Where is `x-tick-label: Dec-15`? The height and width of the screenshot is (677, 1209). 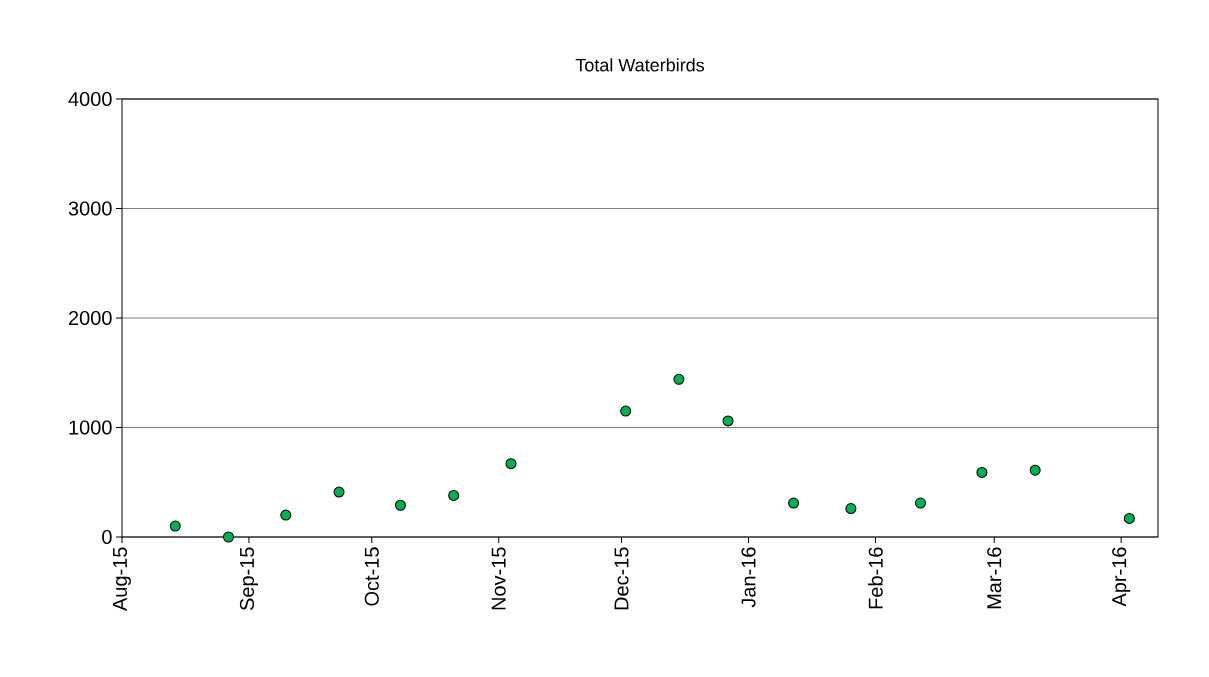
x-tick-label: Dec-15 is located at coordinates (621, 578).